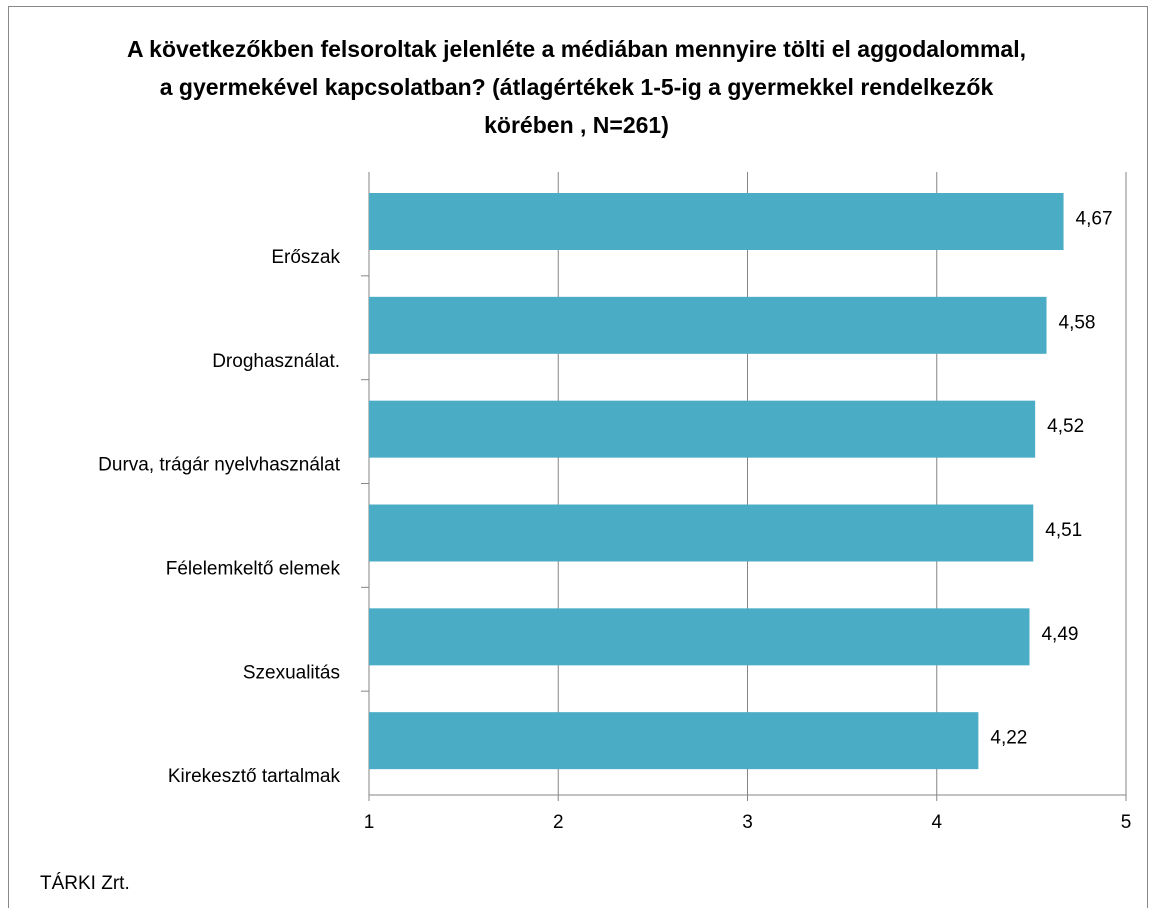 This screenshot has width=1153, height=908. What do you see at coordinates (276, 361) in the screenshot?
I see `y-tick-label: Droghasználat.` at bounding box center [276, 361].